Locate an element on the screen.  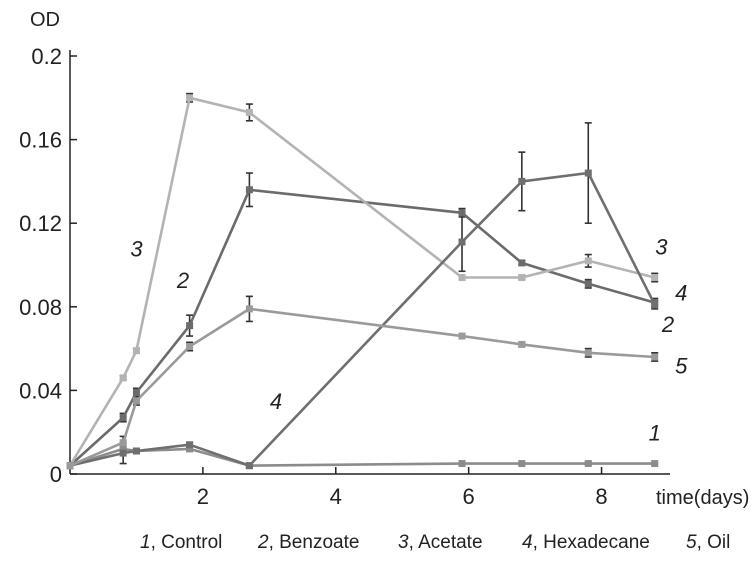
legend-item-2: 2, Benzoate is located at coordinates (308, 543).